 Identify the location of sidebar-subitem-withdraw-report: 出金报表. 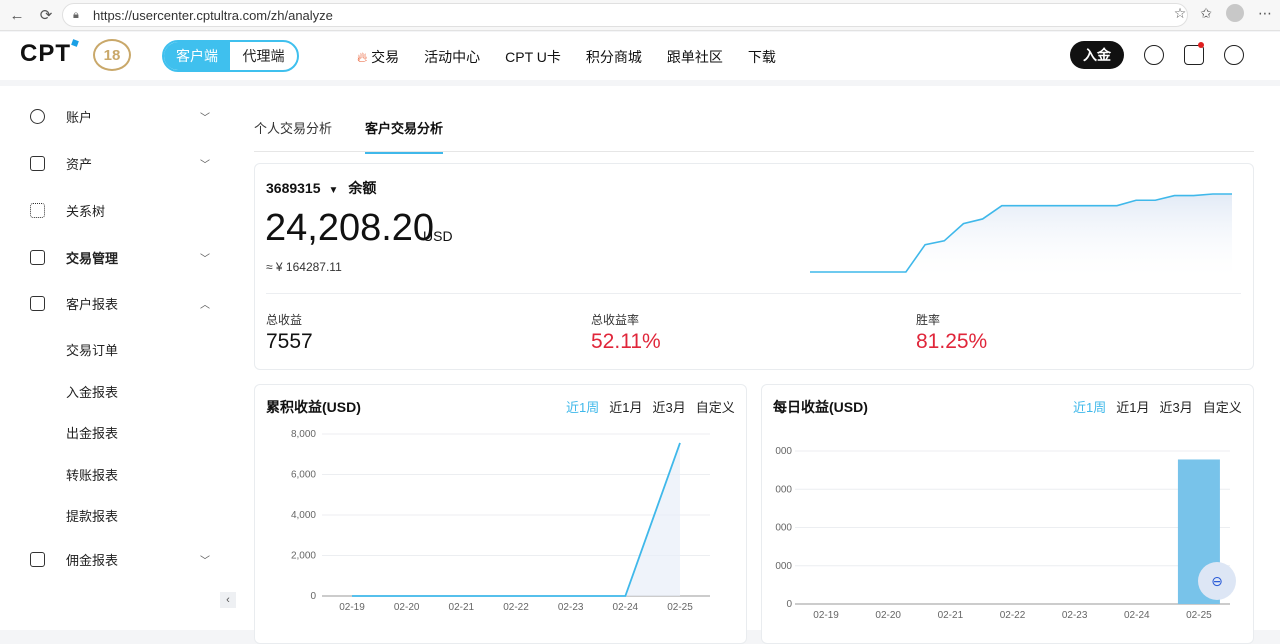
(92, 433).